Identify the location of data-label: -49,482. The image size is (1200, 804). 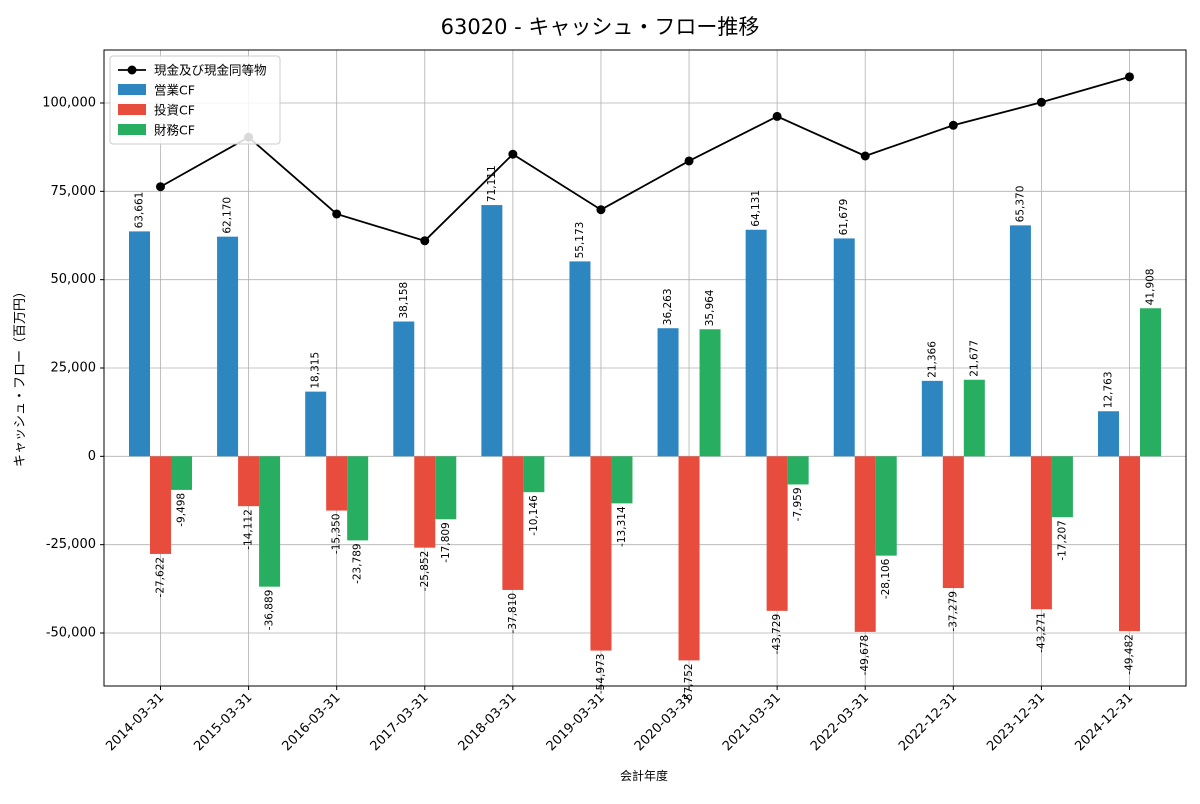
(1130, 654).